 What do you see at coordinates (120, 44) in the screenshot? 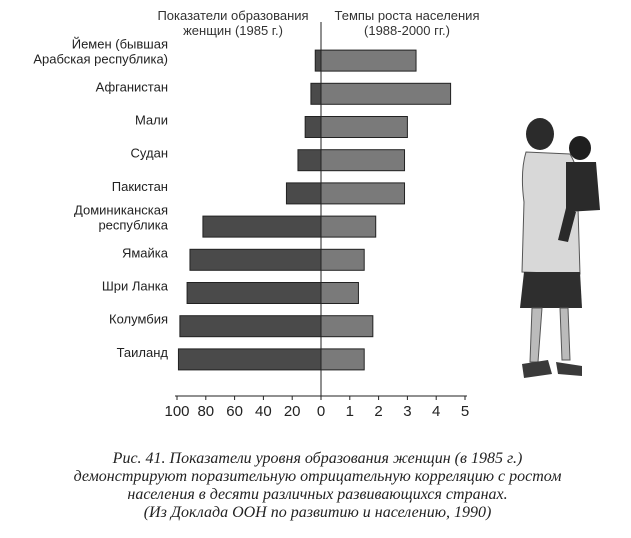
I see `category-label-0-0: Йемен (бывшая` at bounding box center [120, 44].